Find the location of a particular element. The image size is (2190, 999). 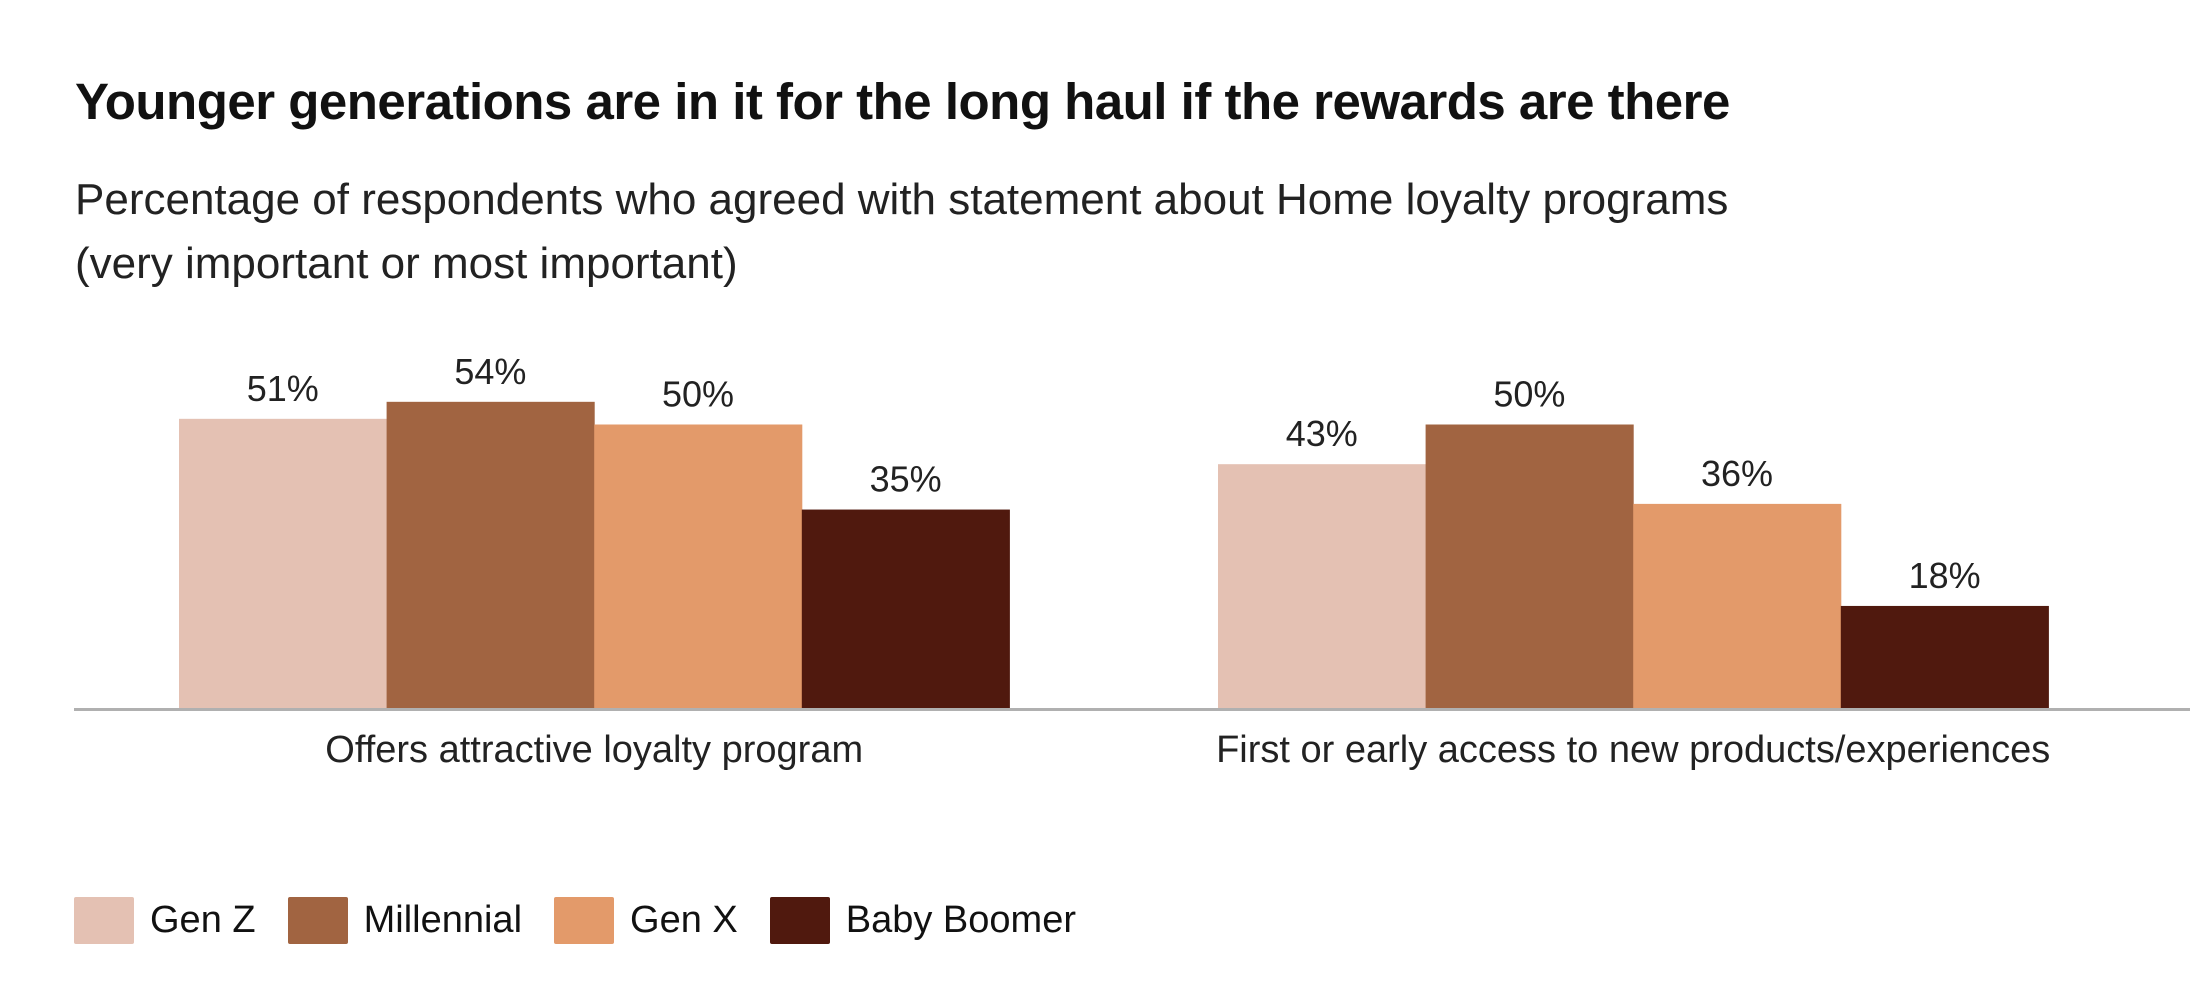

legend-item-gen-x: Gen X is located at coordinates (646, 920).